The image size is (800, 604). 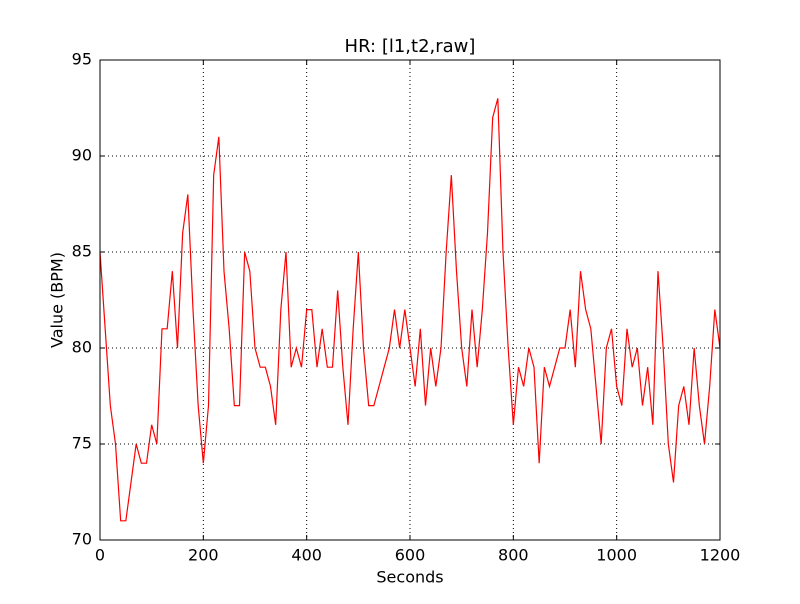 I want to click on chart-title: HR: [l1,t2,raw], so click(x=410, y=46).